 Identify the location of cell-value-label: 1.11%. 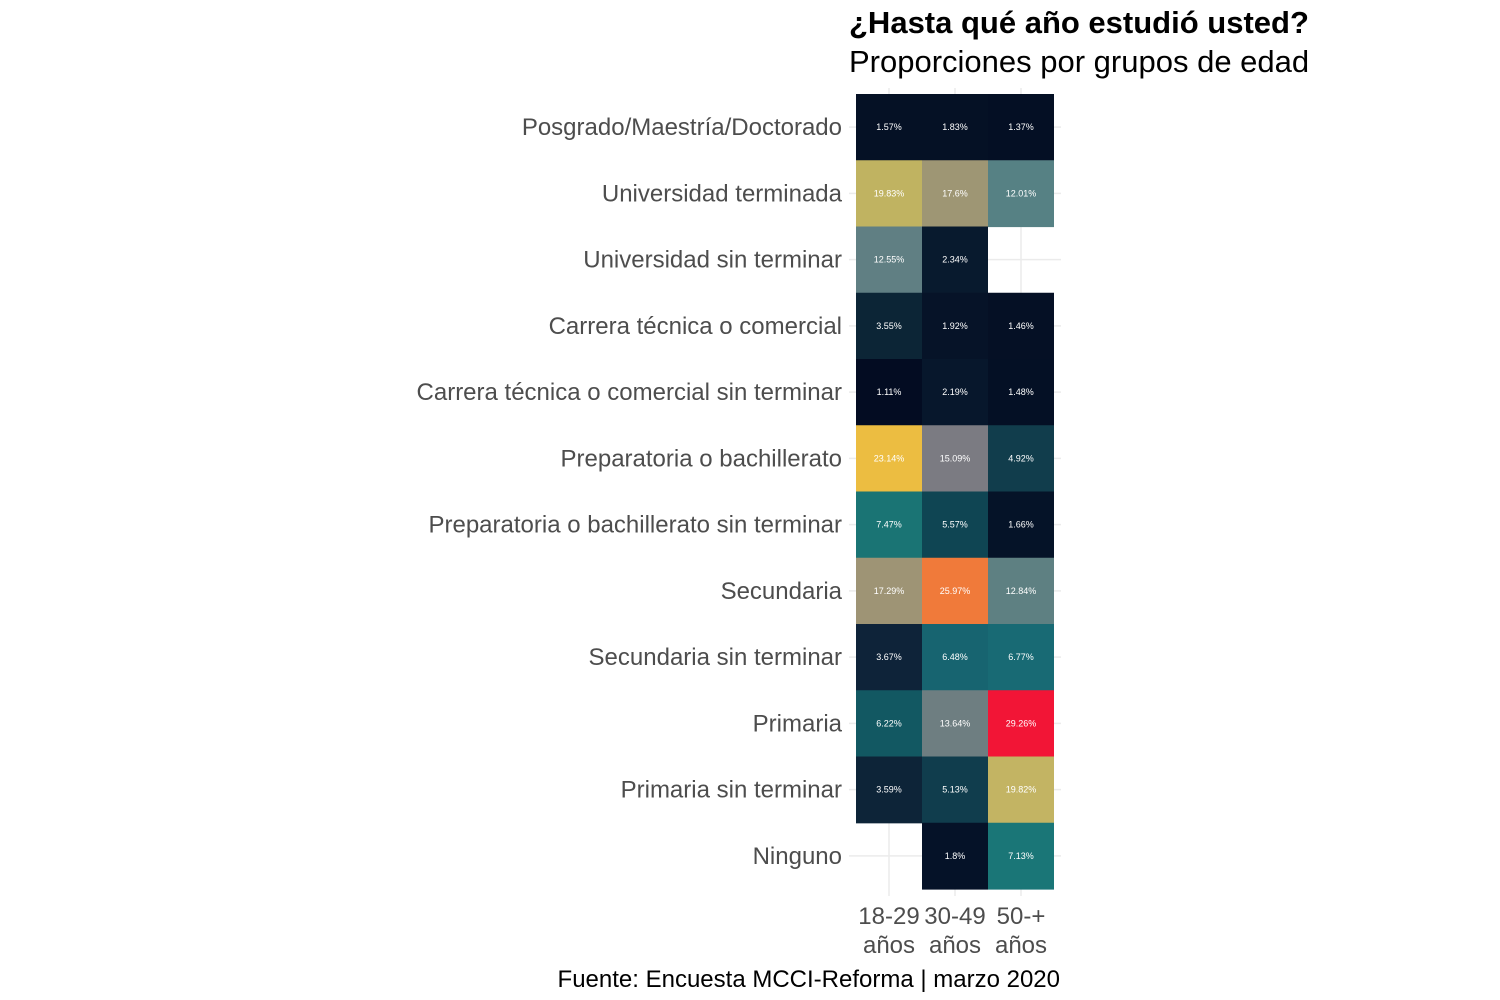
(889, 392).